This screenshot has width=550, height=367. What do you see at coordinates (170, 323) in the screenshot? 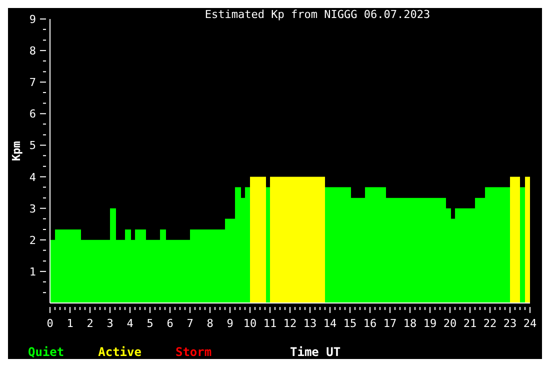
I see `x-tick-label: 6` at bounding box center [170, 323].